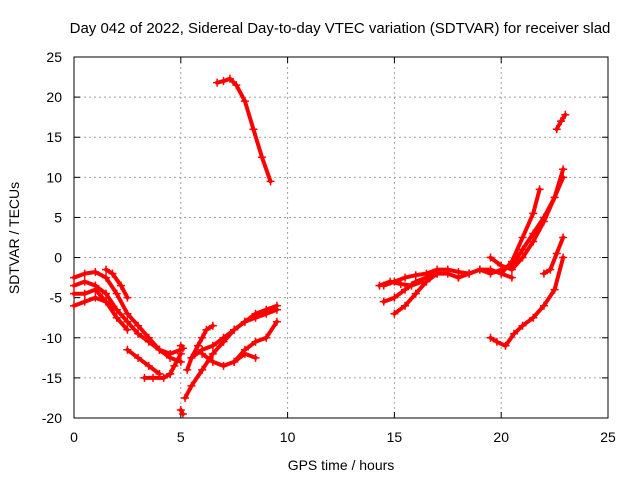 Image resolution: width=640 pixels, height=480 pixels. I want to click on y-axis-label: SDTVAR / TECUs, so click(14, 238).